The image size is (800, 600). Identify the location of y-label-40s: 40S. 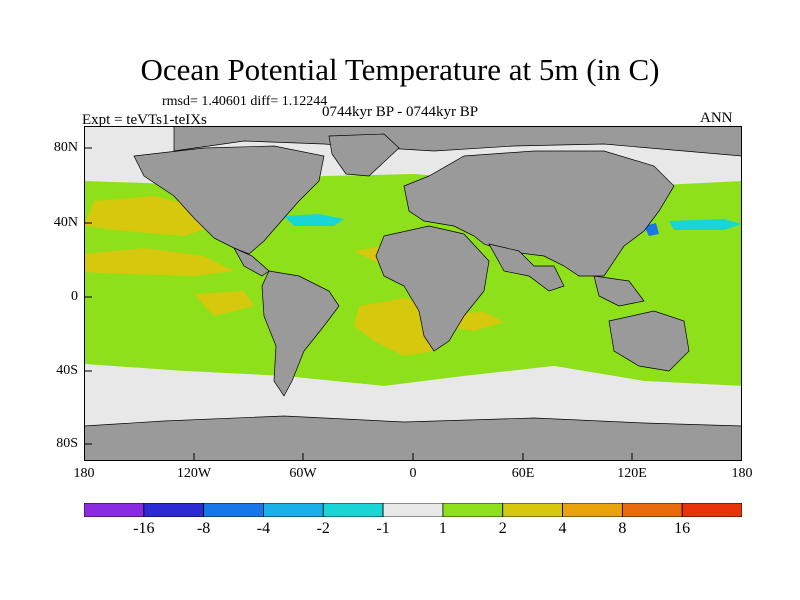
(67, 370).